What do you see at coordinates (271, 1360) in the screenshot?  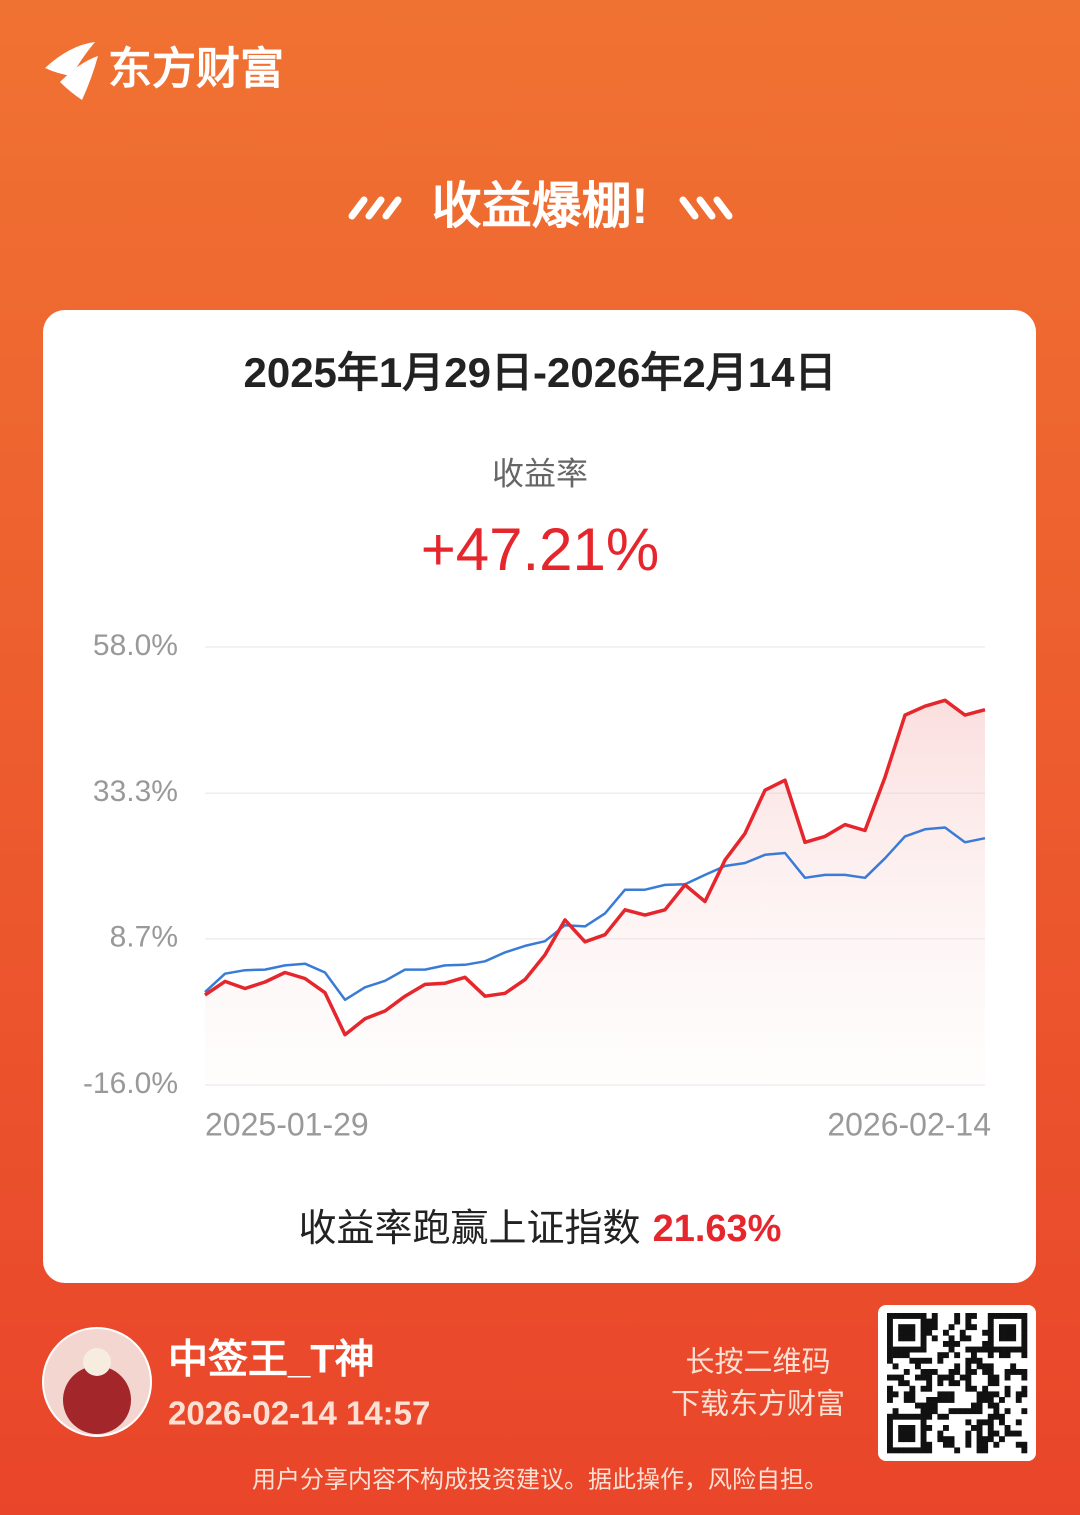 I see `user-name: 中签王_T神` at bounding box center [271, 1360].